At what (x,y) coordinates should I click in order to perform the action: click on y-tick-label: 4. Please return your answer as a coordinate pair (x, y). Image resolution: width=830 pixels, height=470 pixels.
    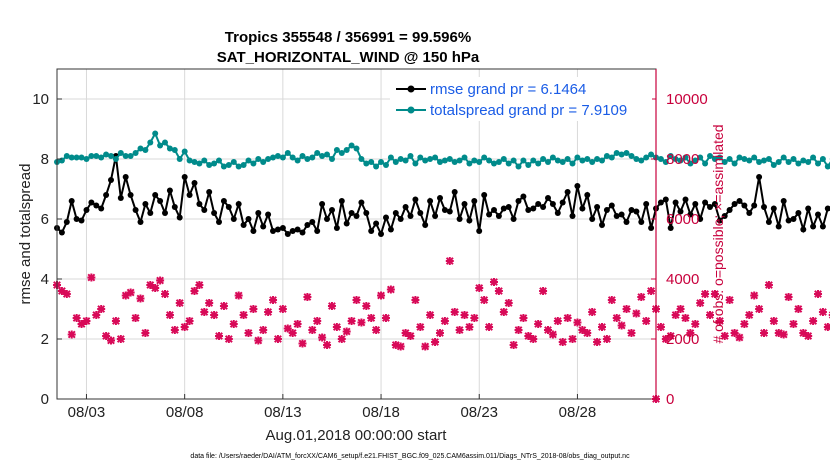
    Looking at the image, I should click on (45, 279).